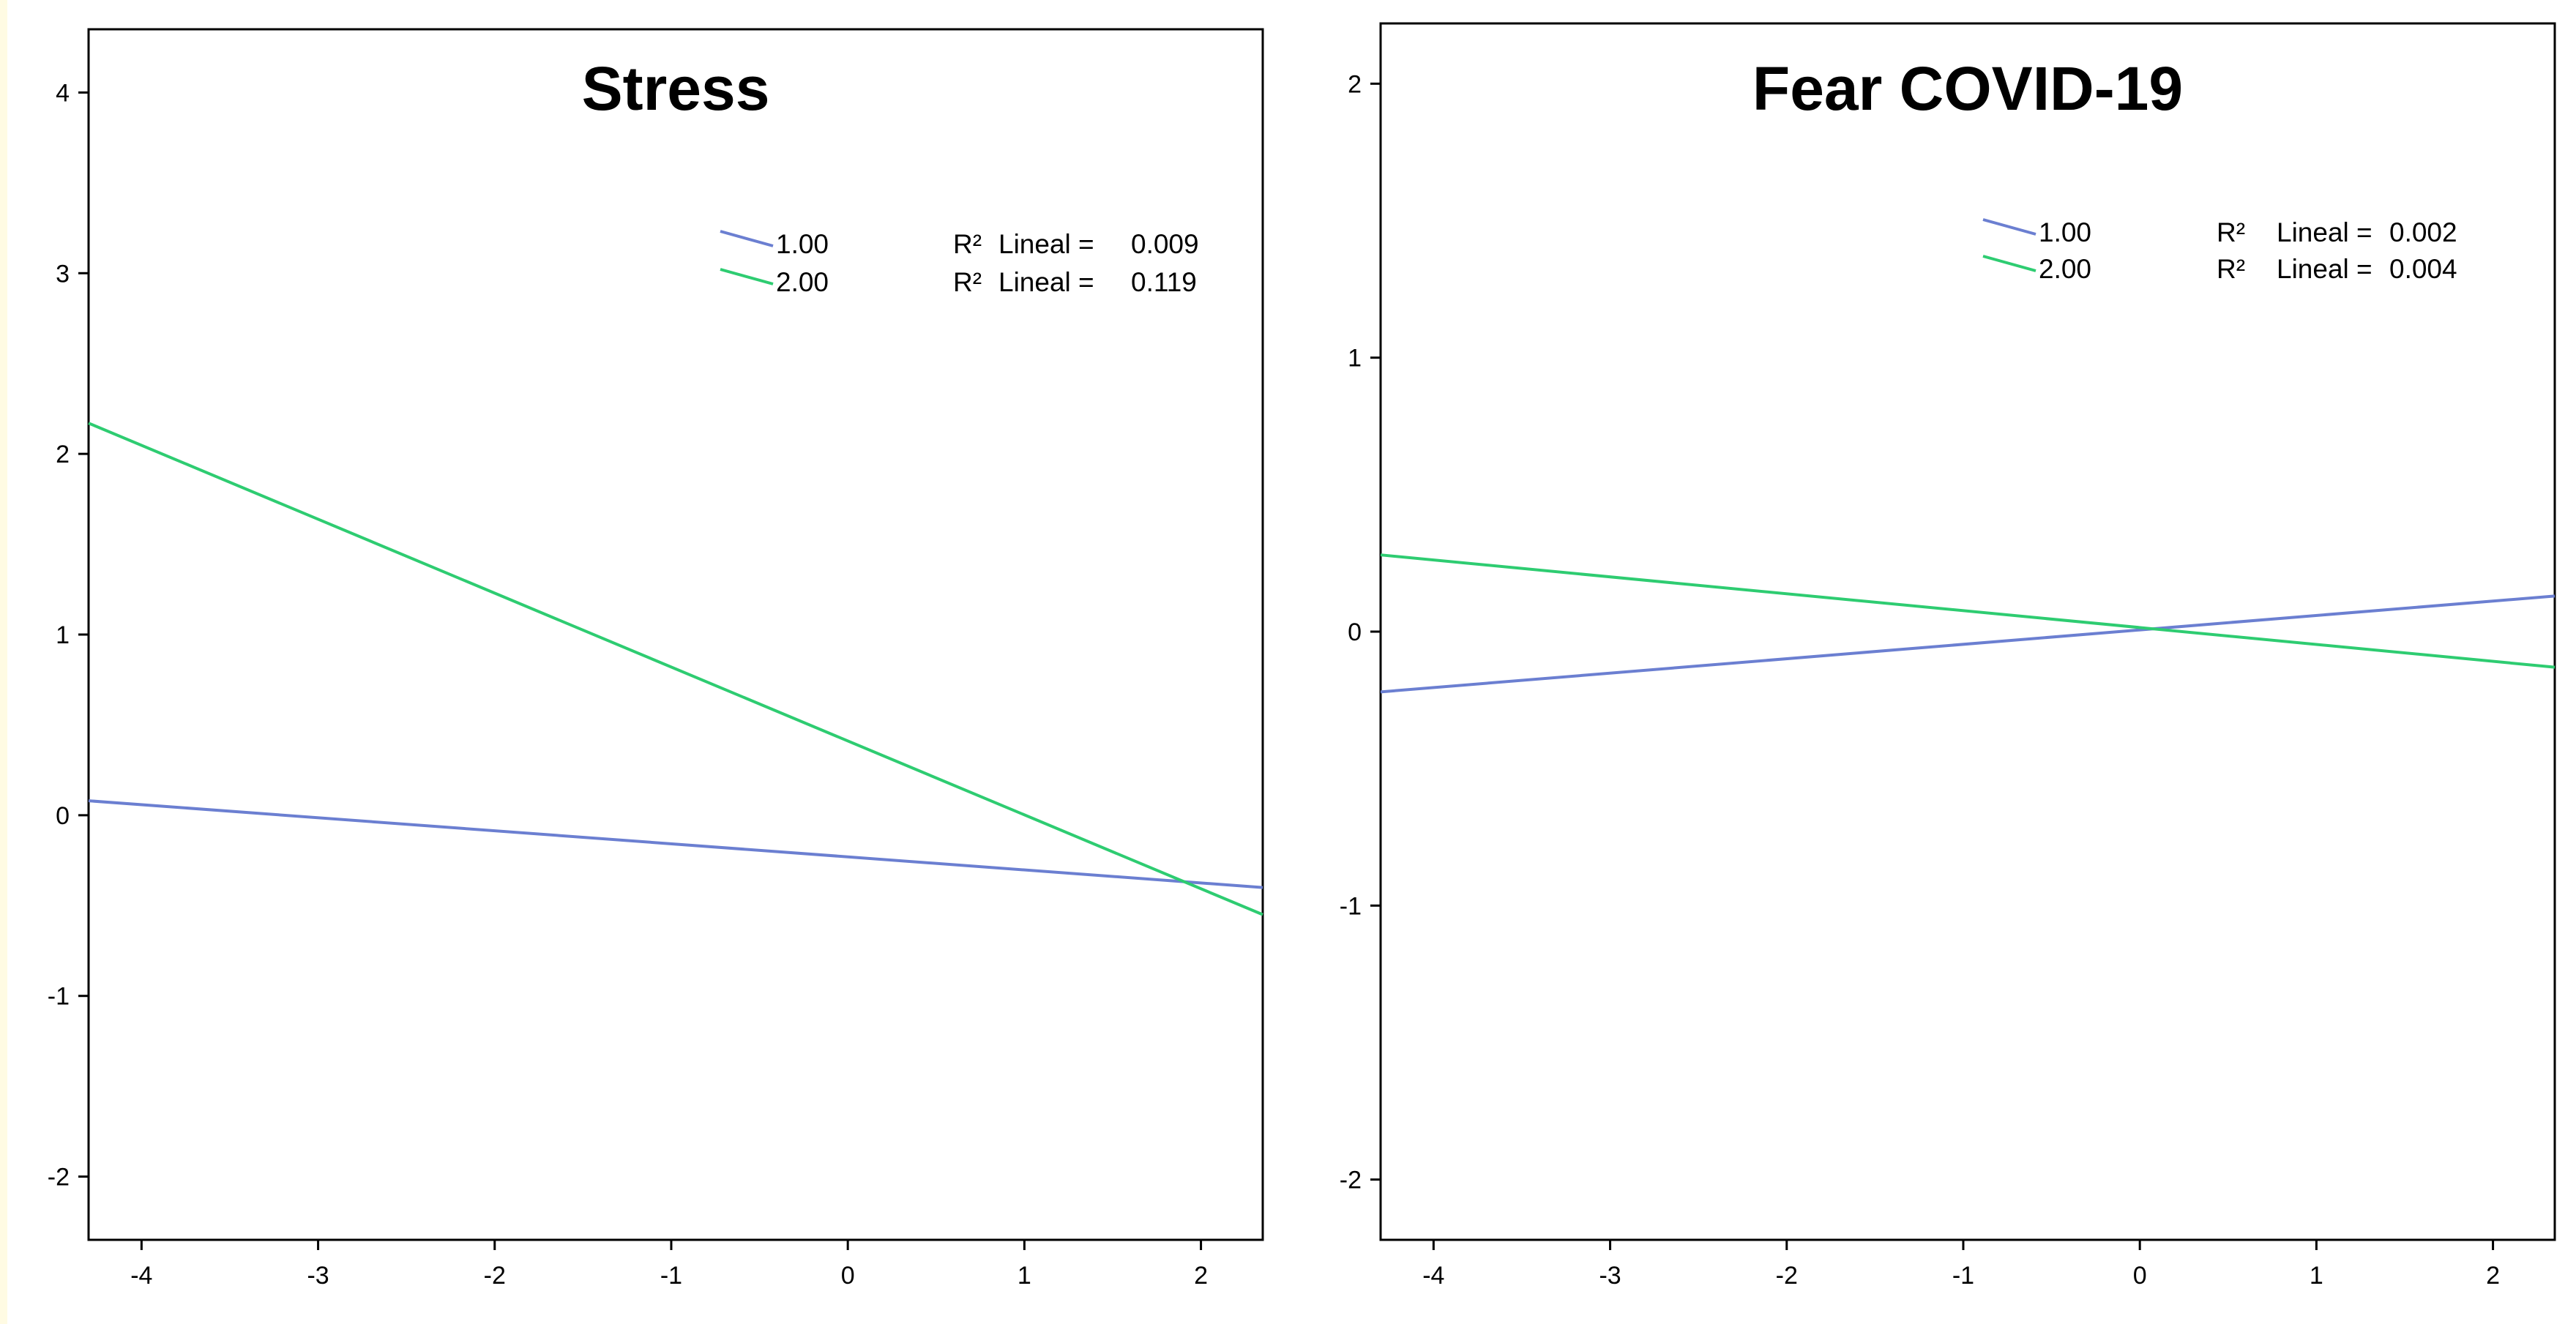 Image resolution: width=2576 pixels, height=1324 pixels. Describe the element at coordinates (3, 662) in the screenshot. I see `page-edge-strip` at that location.